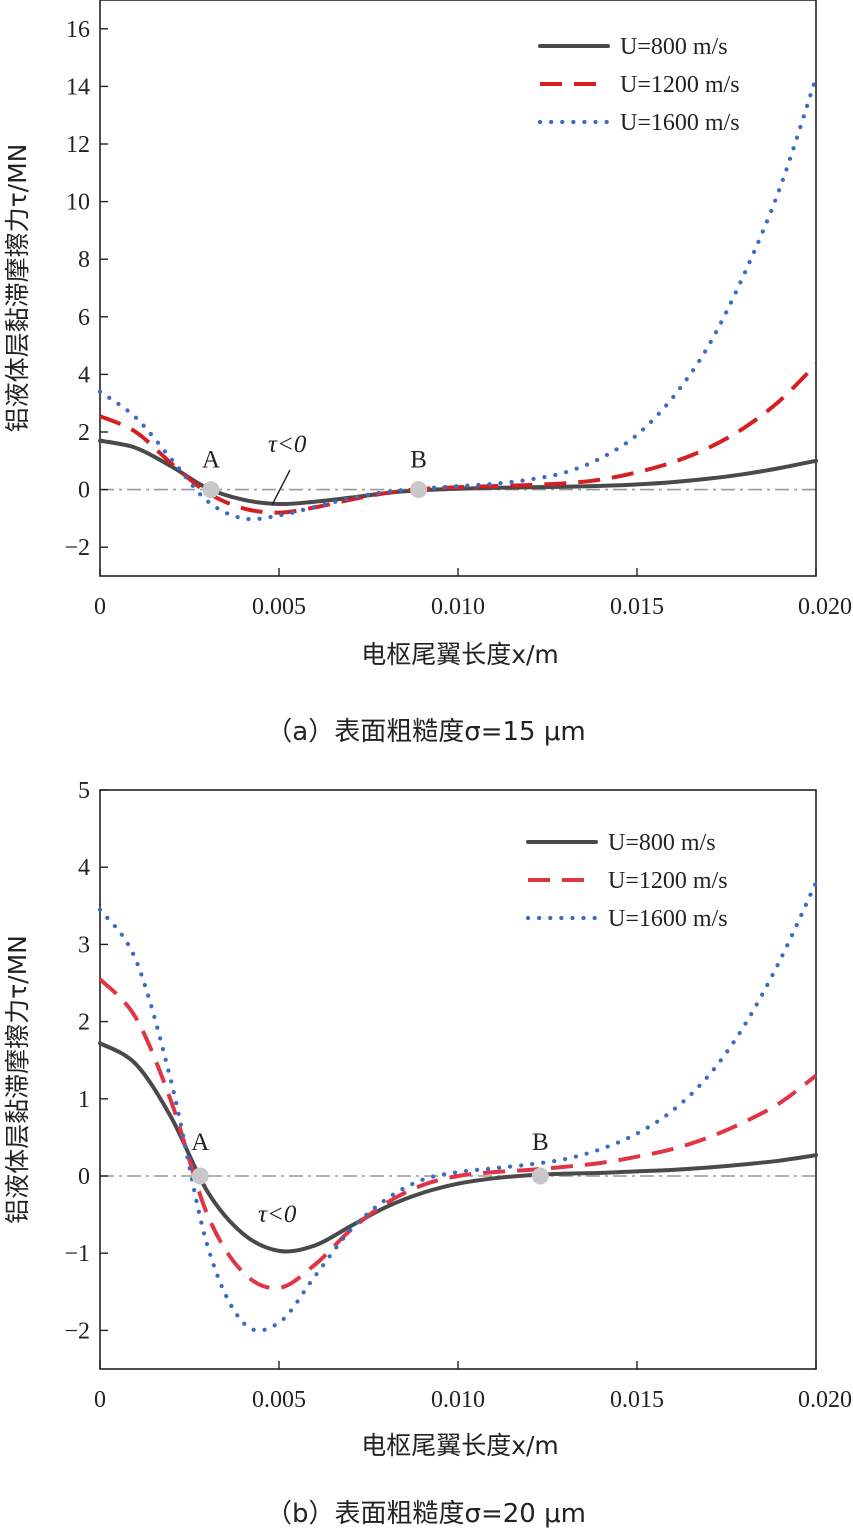 This screenshot has width=853, height=1536. I want to click on y-tick-label: −1, so click(77, 1254).